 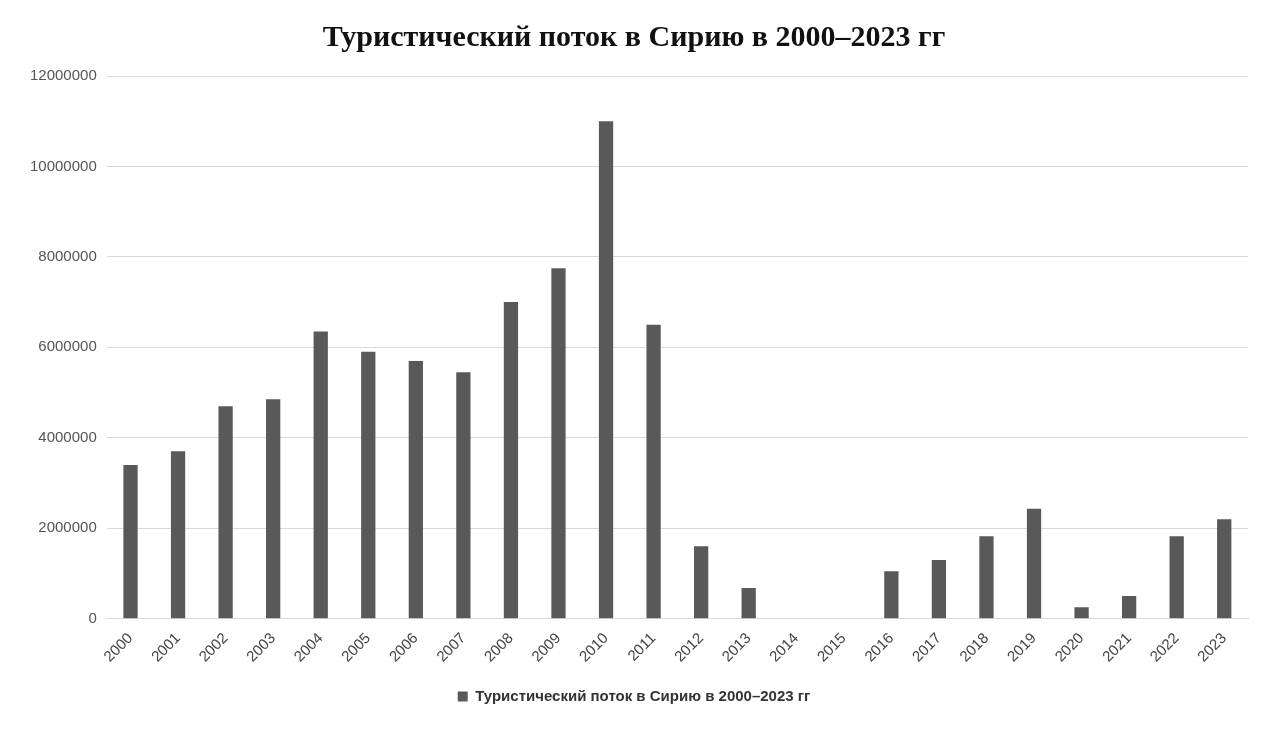 I want to click on y-tick-label: 8000000, so click(x=67, y=256).